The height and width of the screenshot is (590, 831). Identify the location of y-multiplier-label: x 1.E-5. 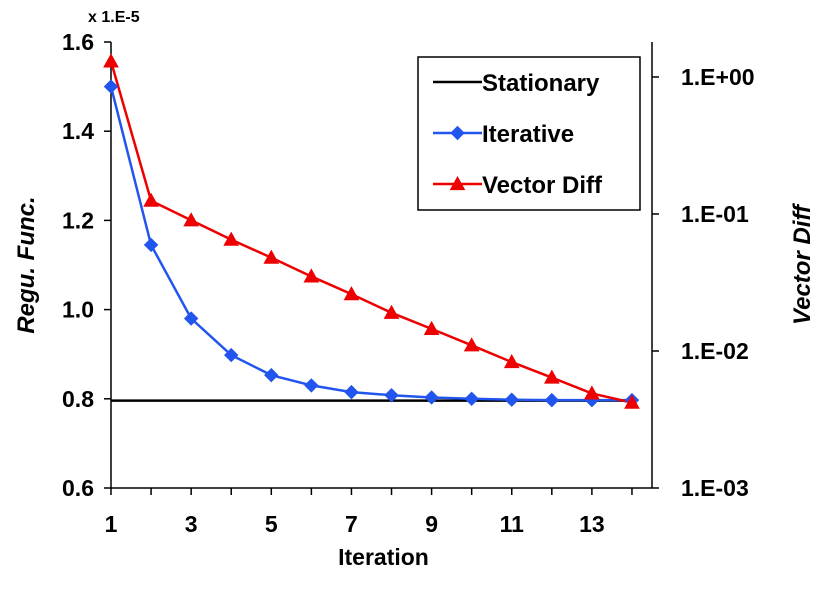
(114, 17).